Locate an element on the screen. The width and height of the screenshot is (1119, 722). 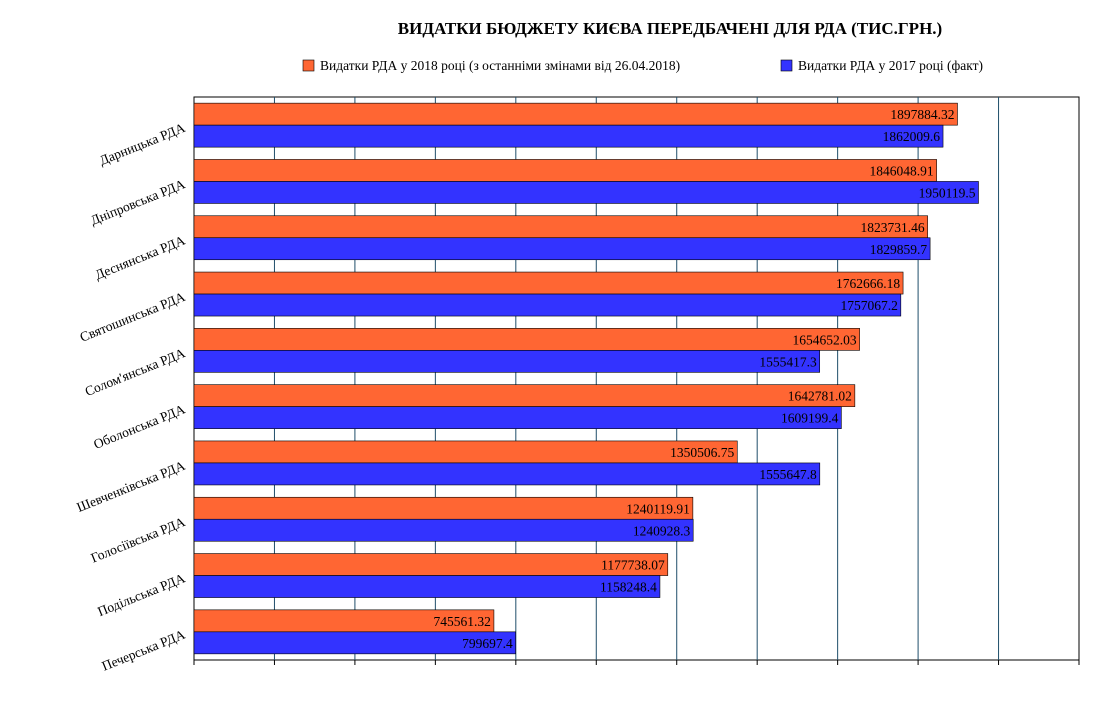
value-label-2018: 1846048.91 is located at coordinates (901, 170).